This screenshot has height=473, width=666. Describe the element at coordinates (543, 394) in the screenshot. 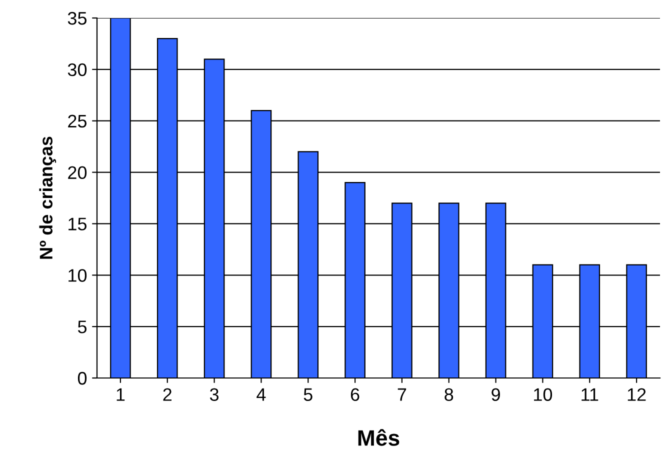

I see `x-tick-label: 10` at that location.